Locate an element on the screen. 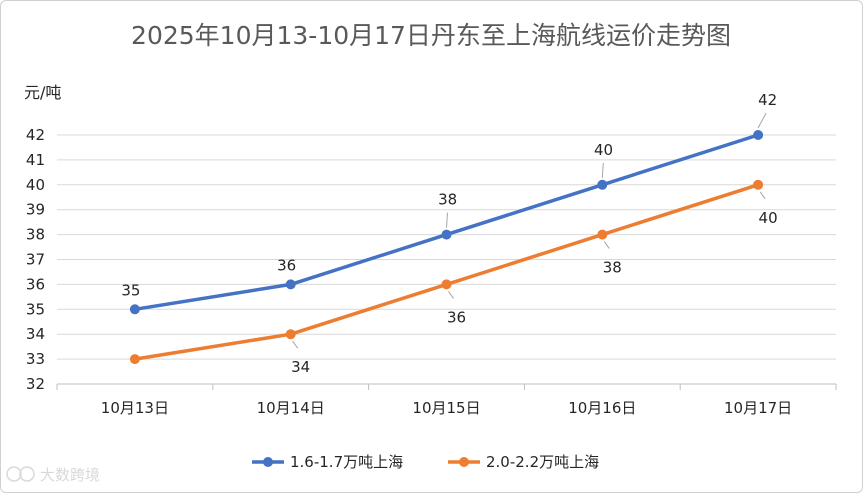 Image resolution: width=863 pixels, height=493 pixels. chart-title: 2025年10月13-10月17日丹东至上海航线运价走势图 is located at coordinates (431, 35).